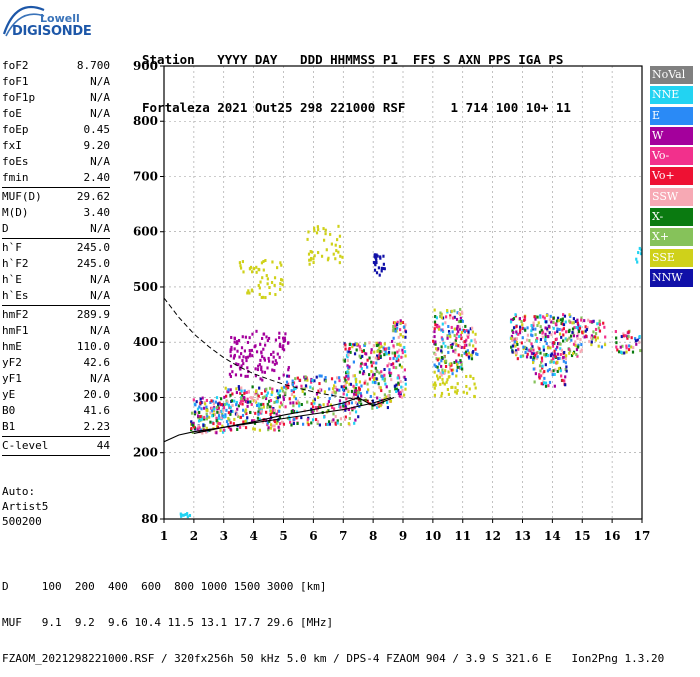 The height and width of the screenshot is (677, 700). What do you see at coordinates (12, 378) in the screenshot?
I see `param-name: yF1` at bounding box center [12, 378].